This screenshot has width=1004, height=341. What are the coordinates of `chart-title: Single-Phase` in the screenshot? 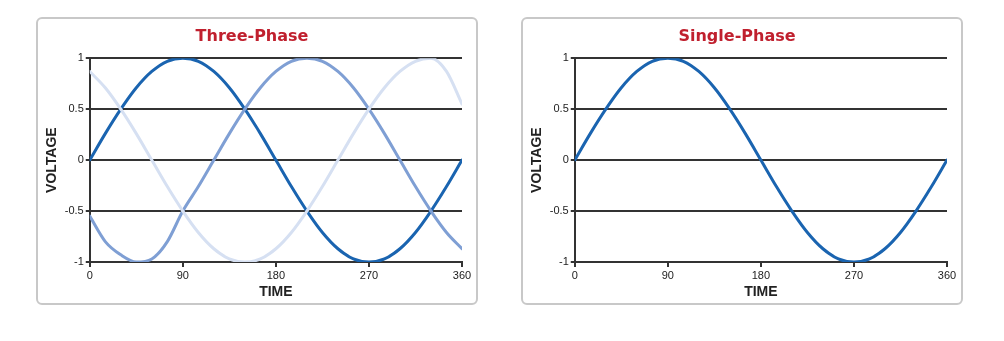 It's located at (737, 35).